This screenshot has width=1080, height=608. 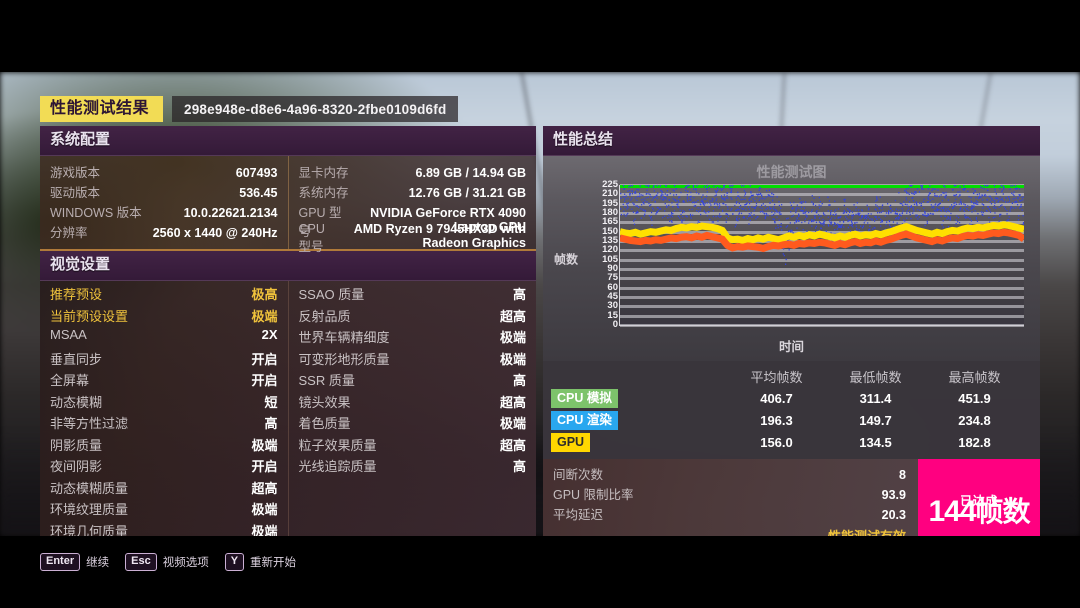 I want to click on system-config-value: 536.45, so click(x=258, y=193).